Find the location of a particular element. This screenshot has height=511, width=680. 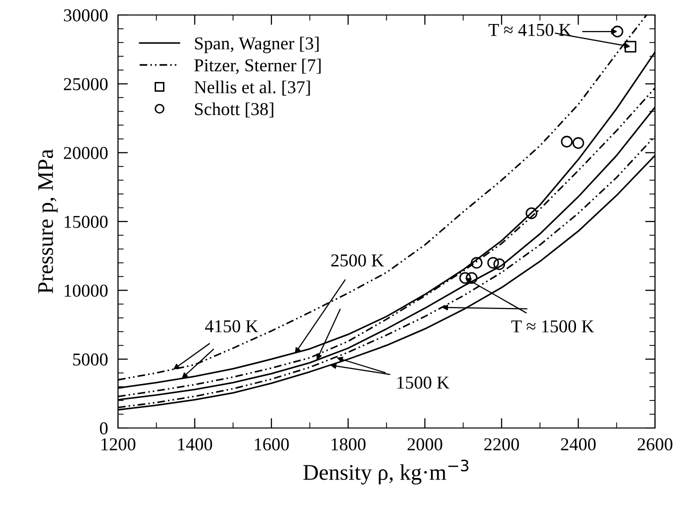

x-axis-title: Density ρ, kg·m$^{−3}$ is located at coordinates (385, 472).